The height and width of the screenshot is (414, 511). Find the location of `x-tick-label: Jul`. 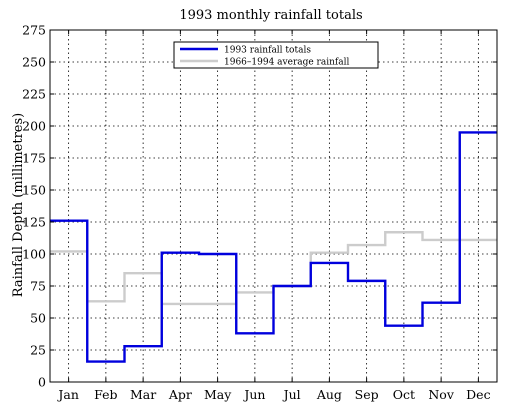

x-tick-label: Jul is located at coordinates (291, 394).